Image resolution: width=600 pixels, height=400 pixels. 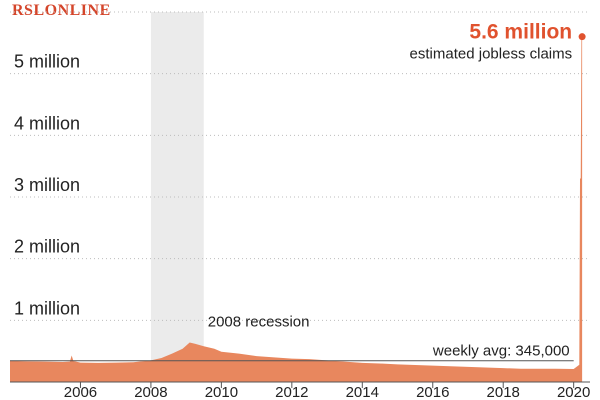 I want to click on x-axis: 2006 2008 2010 2012 2014 2016 2018 2020, so click(x=300, y=390).